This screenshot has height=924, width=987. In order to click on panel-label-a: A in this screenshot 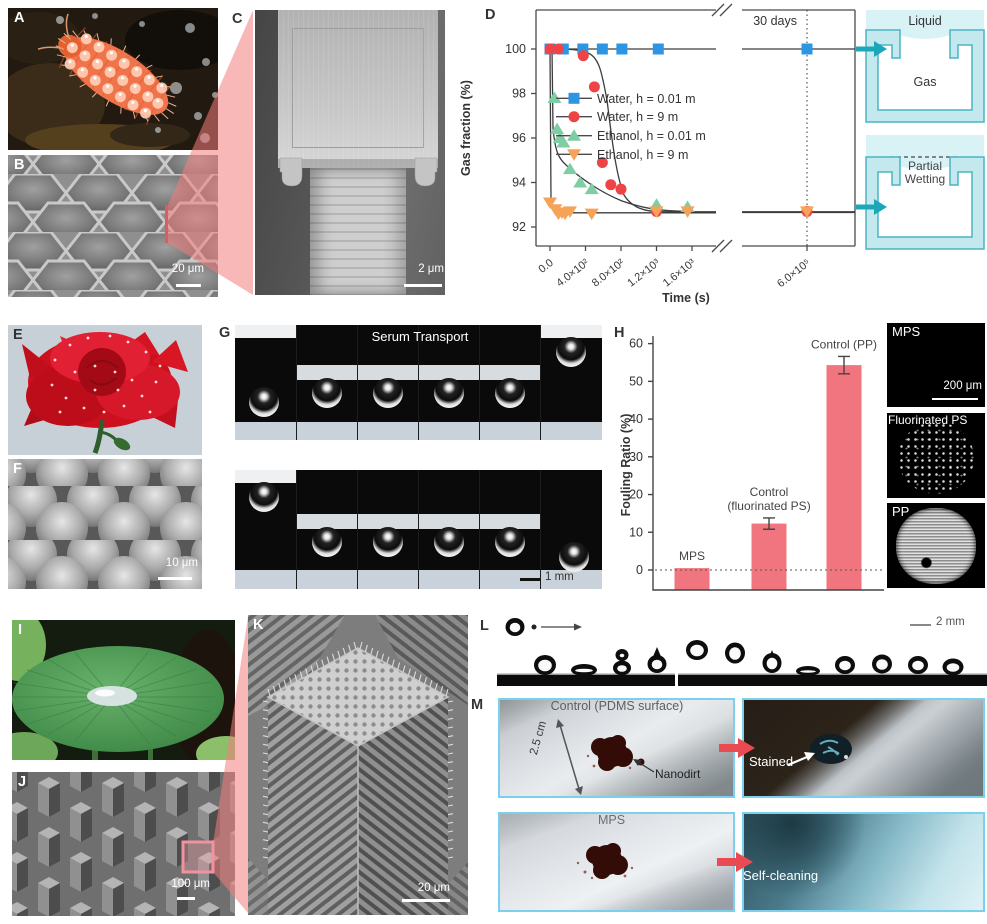, I will do `click(19, 18)`.